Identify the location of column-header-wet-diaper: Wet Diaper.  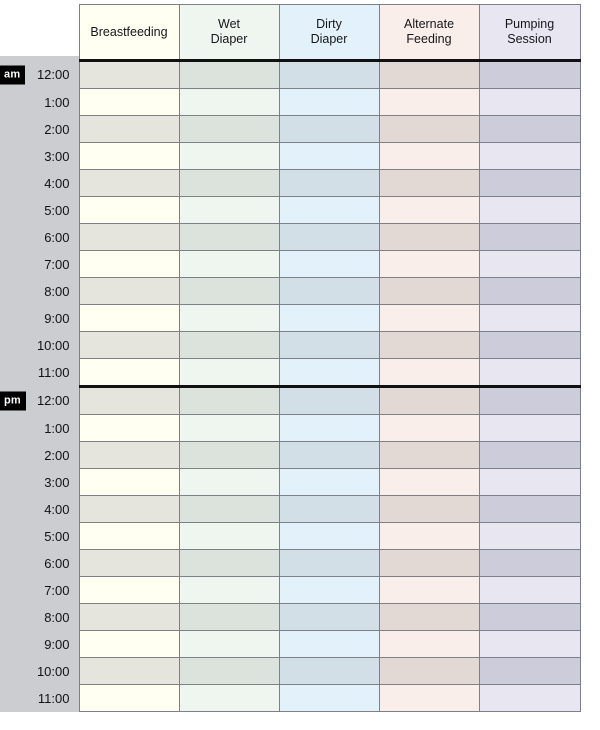
(229, 33).